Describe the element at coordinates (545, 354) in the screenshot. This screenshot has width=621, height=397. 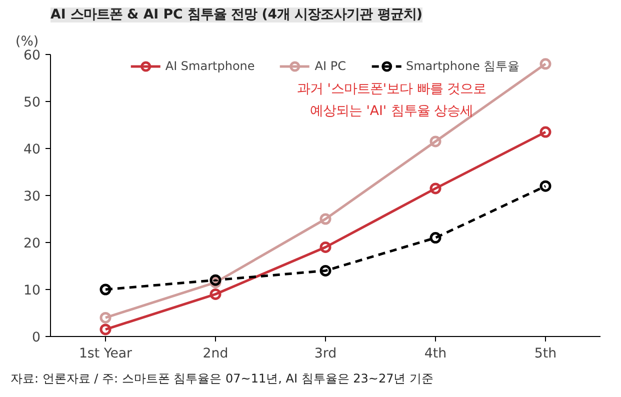
I see `x-tick-label: 5th` at that location.